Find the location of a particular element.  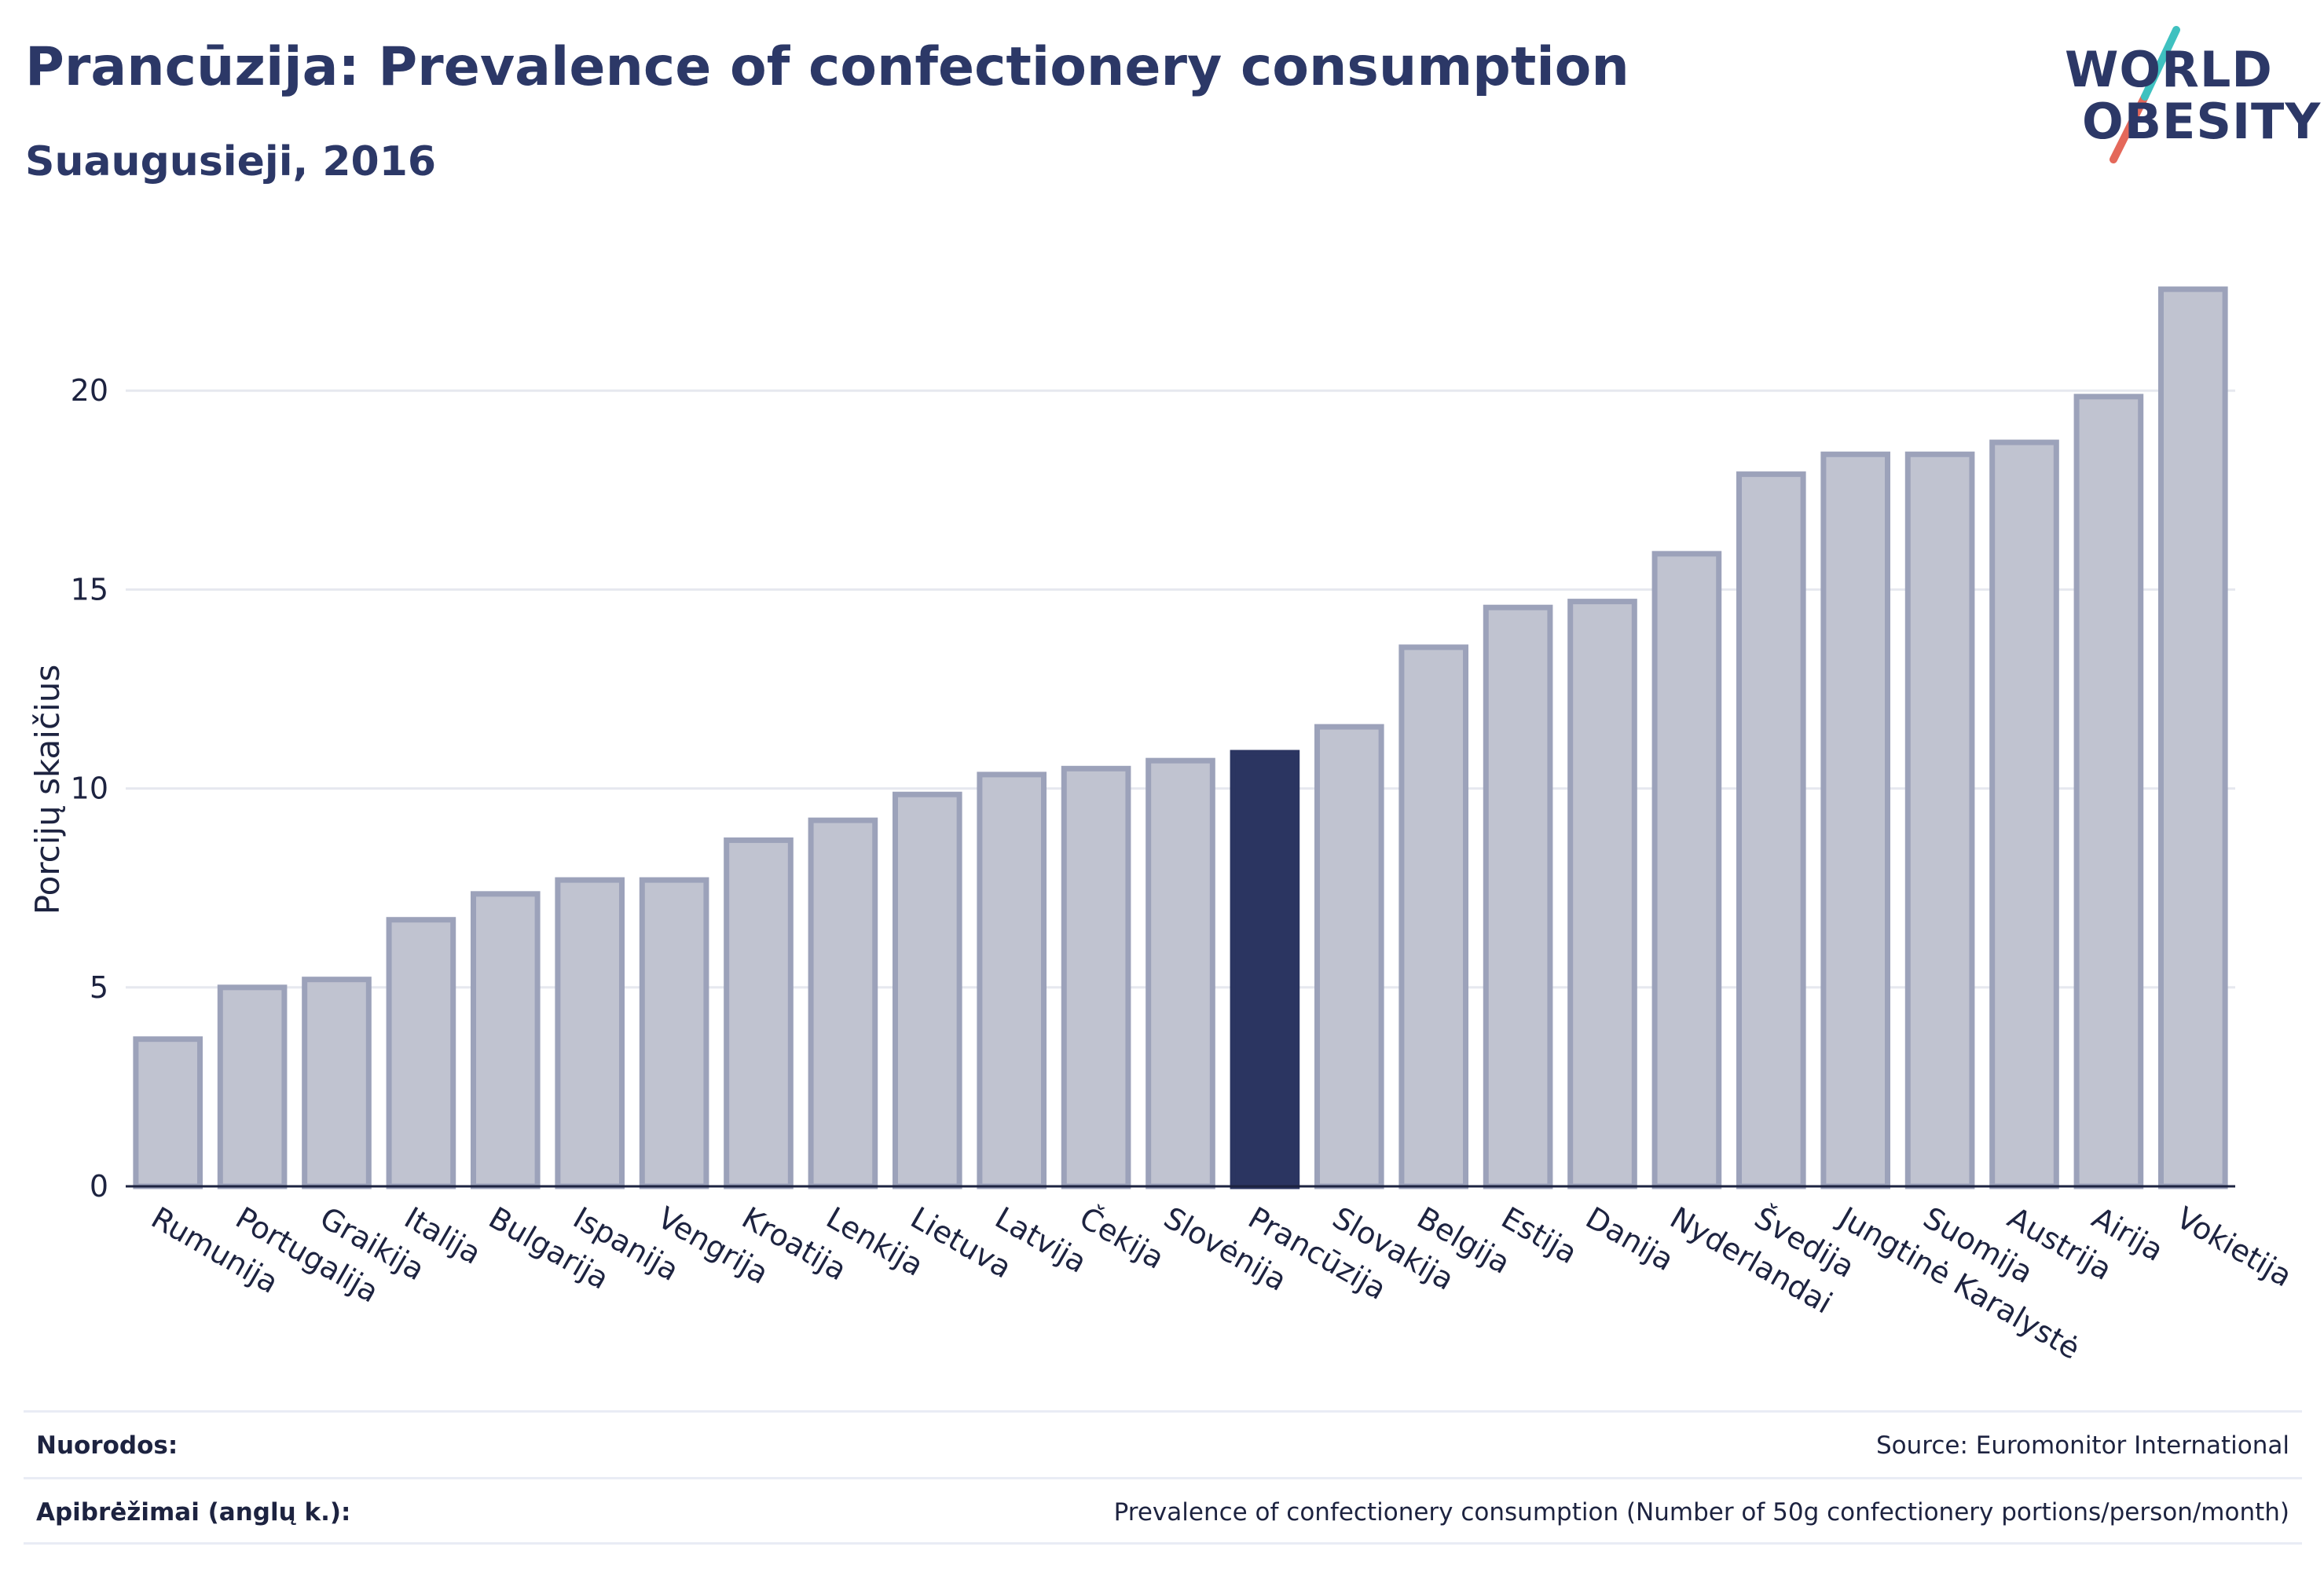

y-tick-label: 0 is located at coordinates (99, 1186).